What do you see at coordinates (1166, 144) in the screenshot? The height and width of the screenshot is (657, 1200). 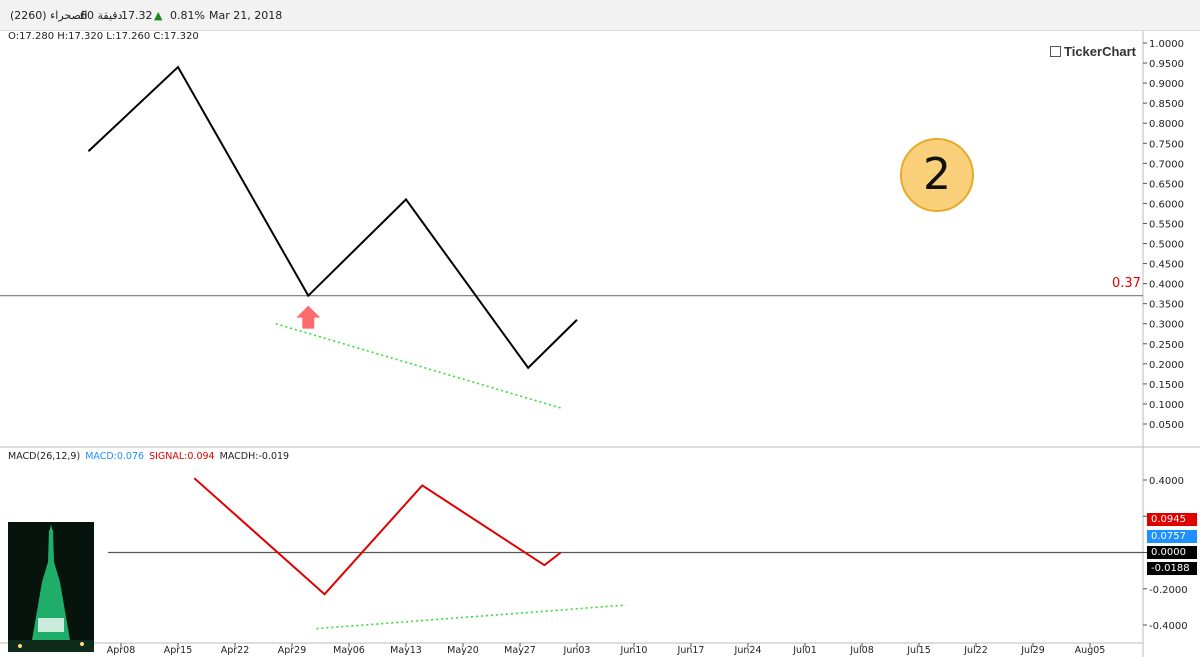 I see `price-tick-label: 0.7500` at bounding box center [1166, 144].